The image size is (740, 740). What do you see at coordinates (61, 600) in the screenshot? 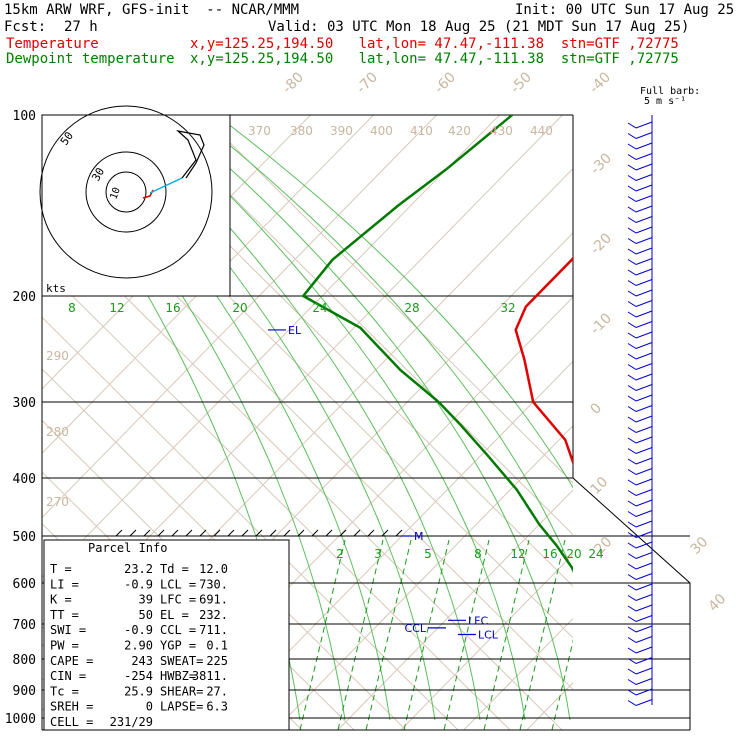
I see `parcel-row-label: K =` at bounding box center [61, 600].